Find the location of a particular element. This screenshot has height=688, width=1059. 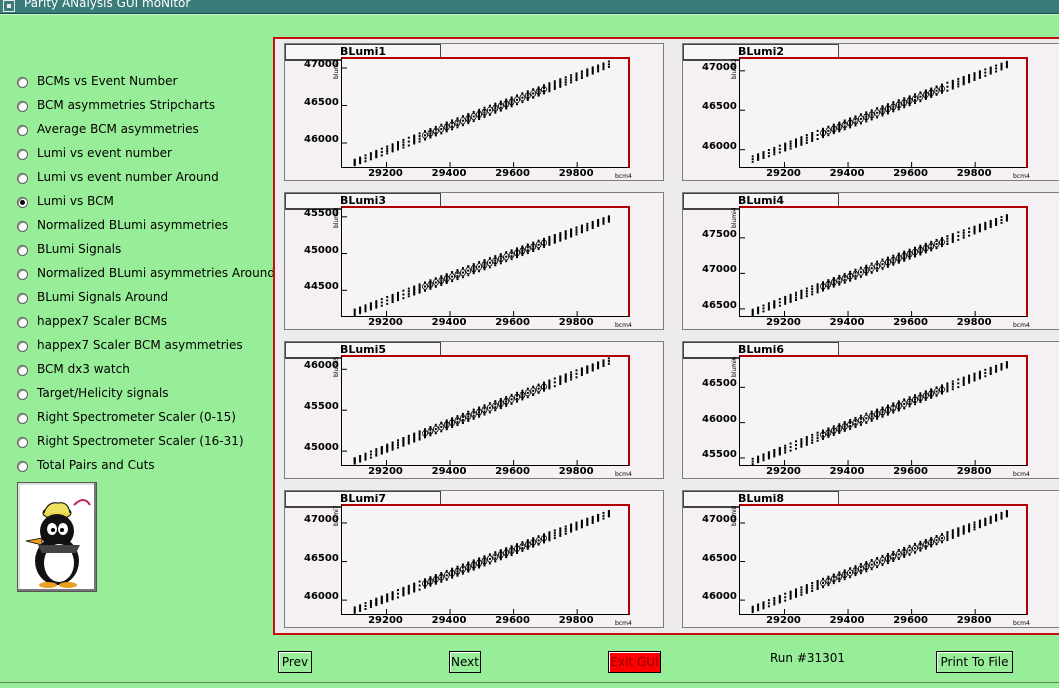

next-button: Next is located at coordinates (465, 662).